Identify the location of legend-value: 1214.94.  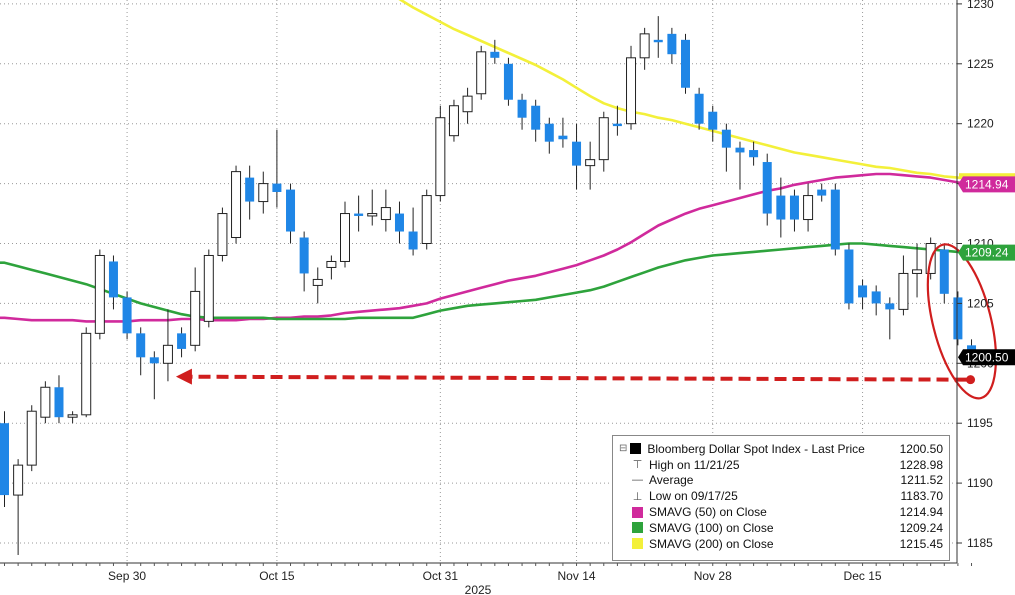
(921, 512).